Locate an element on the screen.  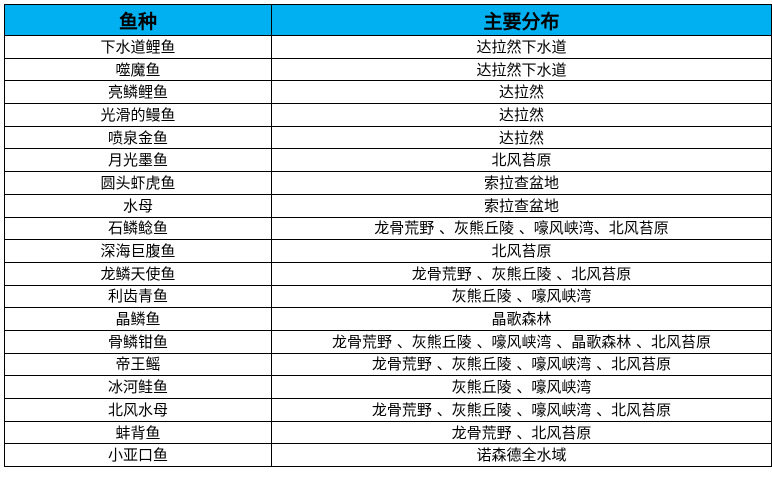
distribution-cell: 龙骨荒野 、灰熊丘陵 、北风苔原 is located at coordinates (521, 273).